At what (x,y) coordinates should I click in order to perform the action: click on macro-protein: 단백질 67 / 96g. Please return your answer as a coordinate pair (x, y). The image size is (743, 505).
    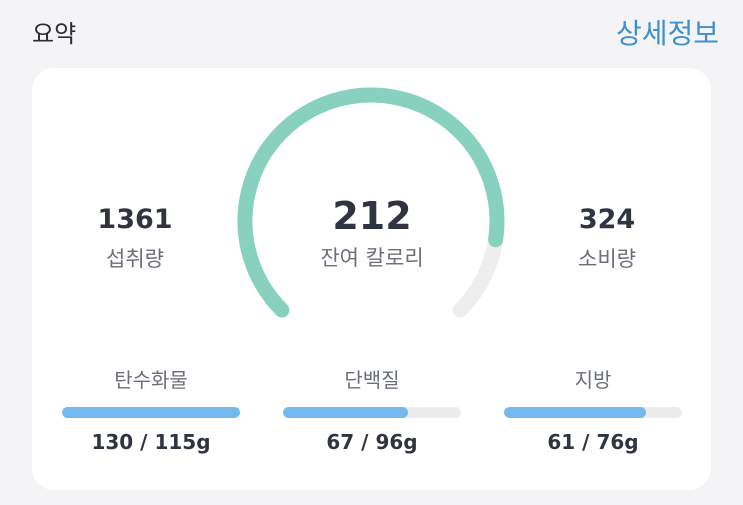
    Looking at the image, I should click on (372, 409).